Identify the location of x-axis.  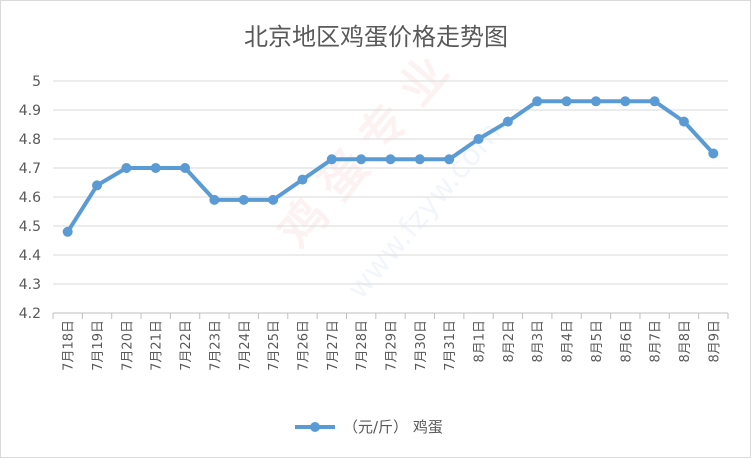
(390, 315).